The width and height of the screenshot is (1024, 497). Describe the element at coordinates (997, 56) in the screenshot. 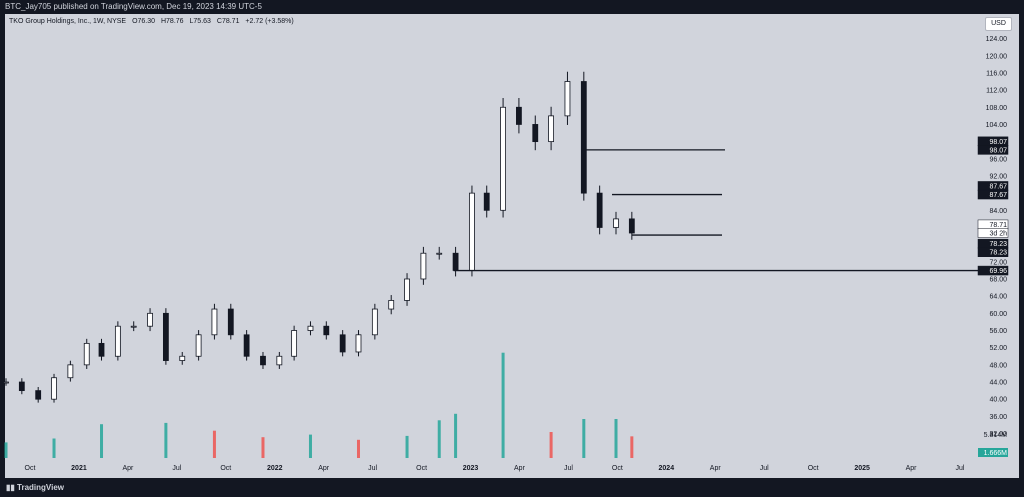

I see `y-tick-label: 120.00` at that location.